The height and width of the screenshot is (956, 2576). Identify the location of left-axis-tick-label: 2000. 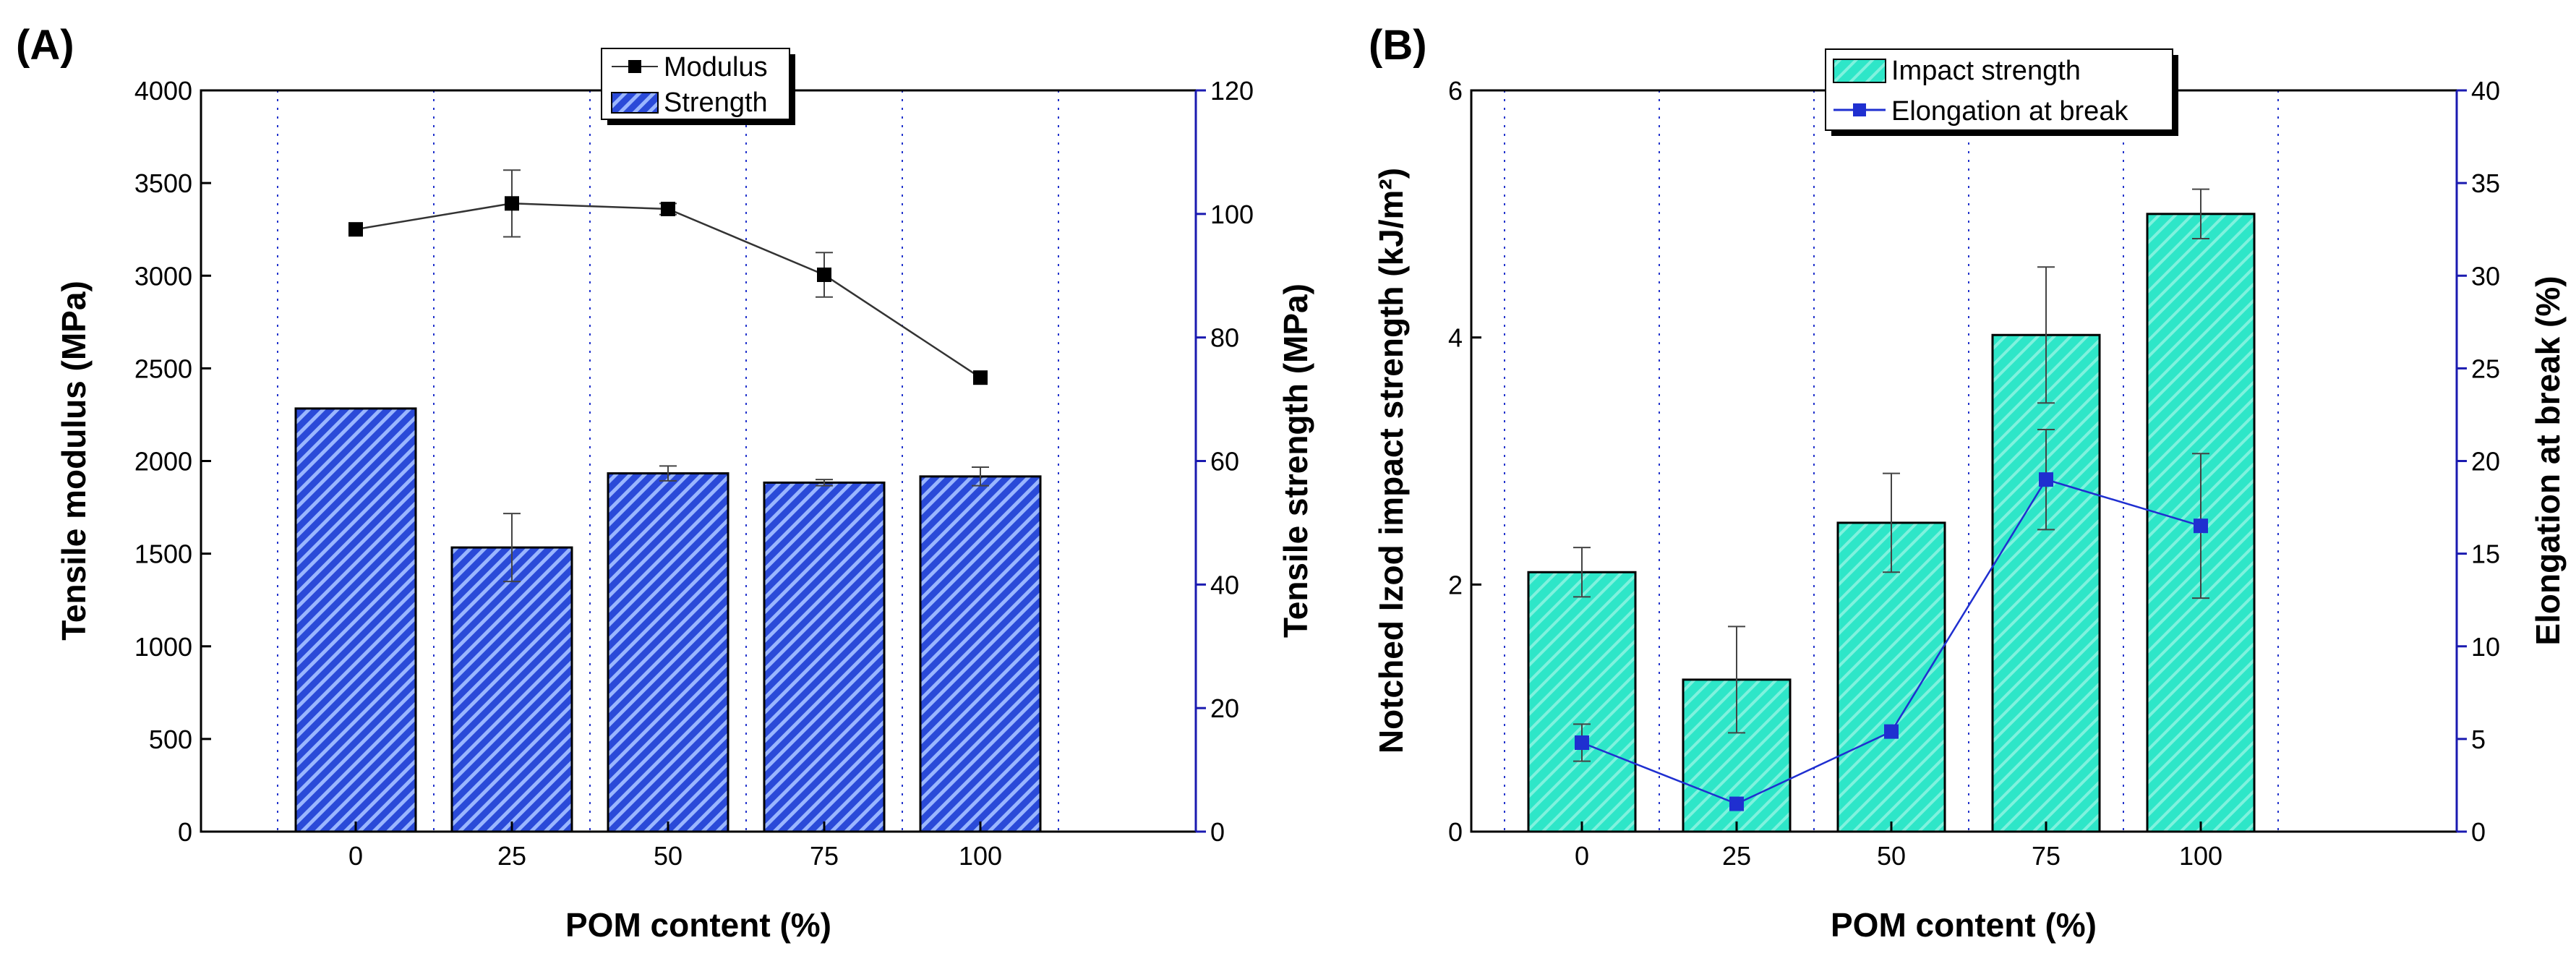
(163, 462).